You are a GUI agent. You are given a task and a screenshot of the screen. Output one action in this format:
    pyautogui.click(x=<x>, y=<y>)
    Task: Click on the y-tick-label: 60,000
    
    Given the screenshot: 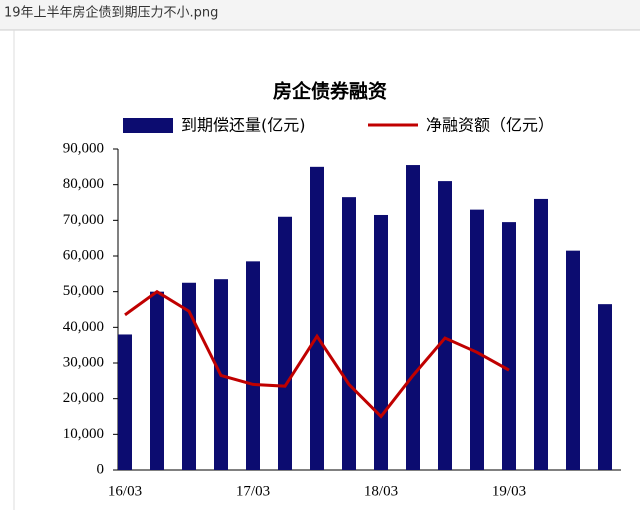 What is the action you would take?
    pyautogui.click(x=83, y=255)
    